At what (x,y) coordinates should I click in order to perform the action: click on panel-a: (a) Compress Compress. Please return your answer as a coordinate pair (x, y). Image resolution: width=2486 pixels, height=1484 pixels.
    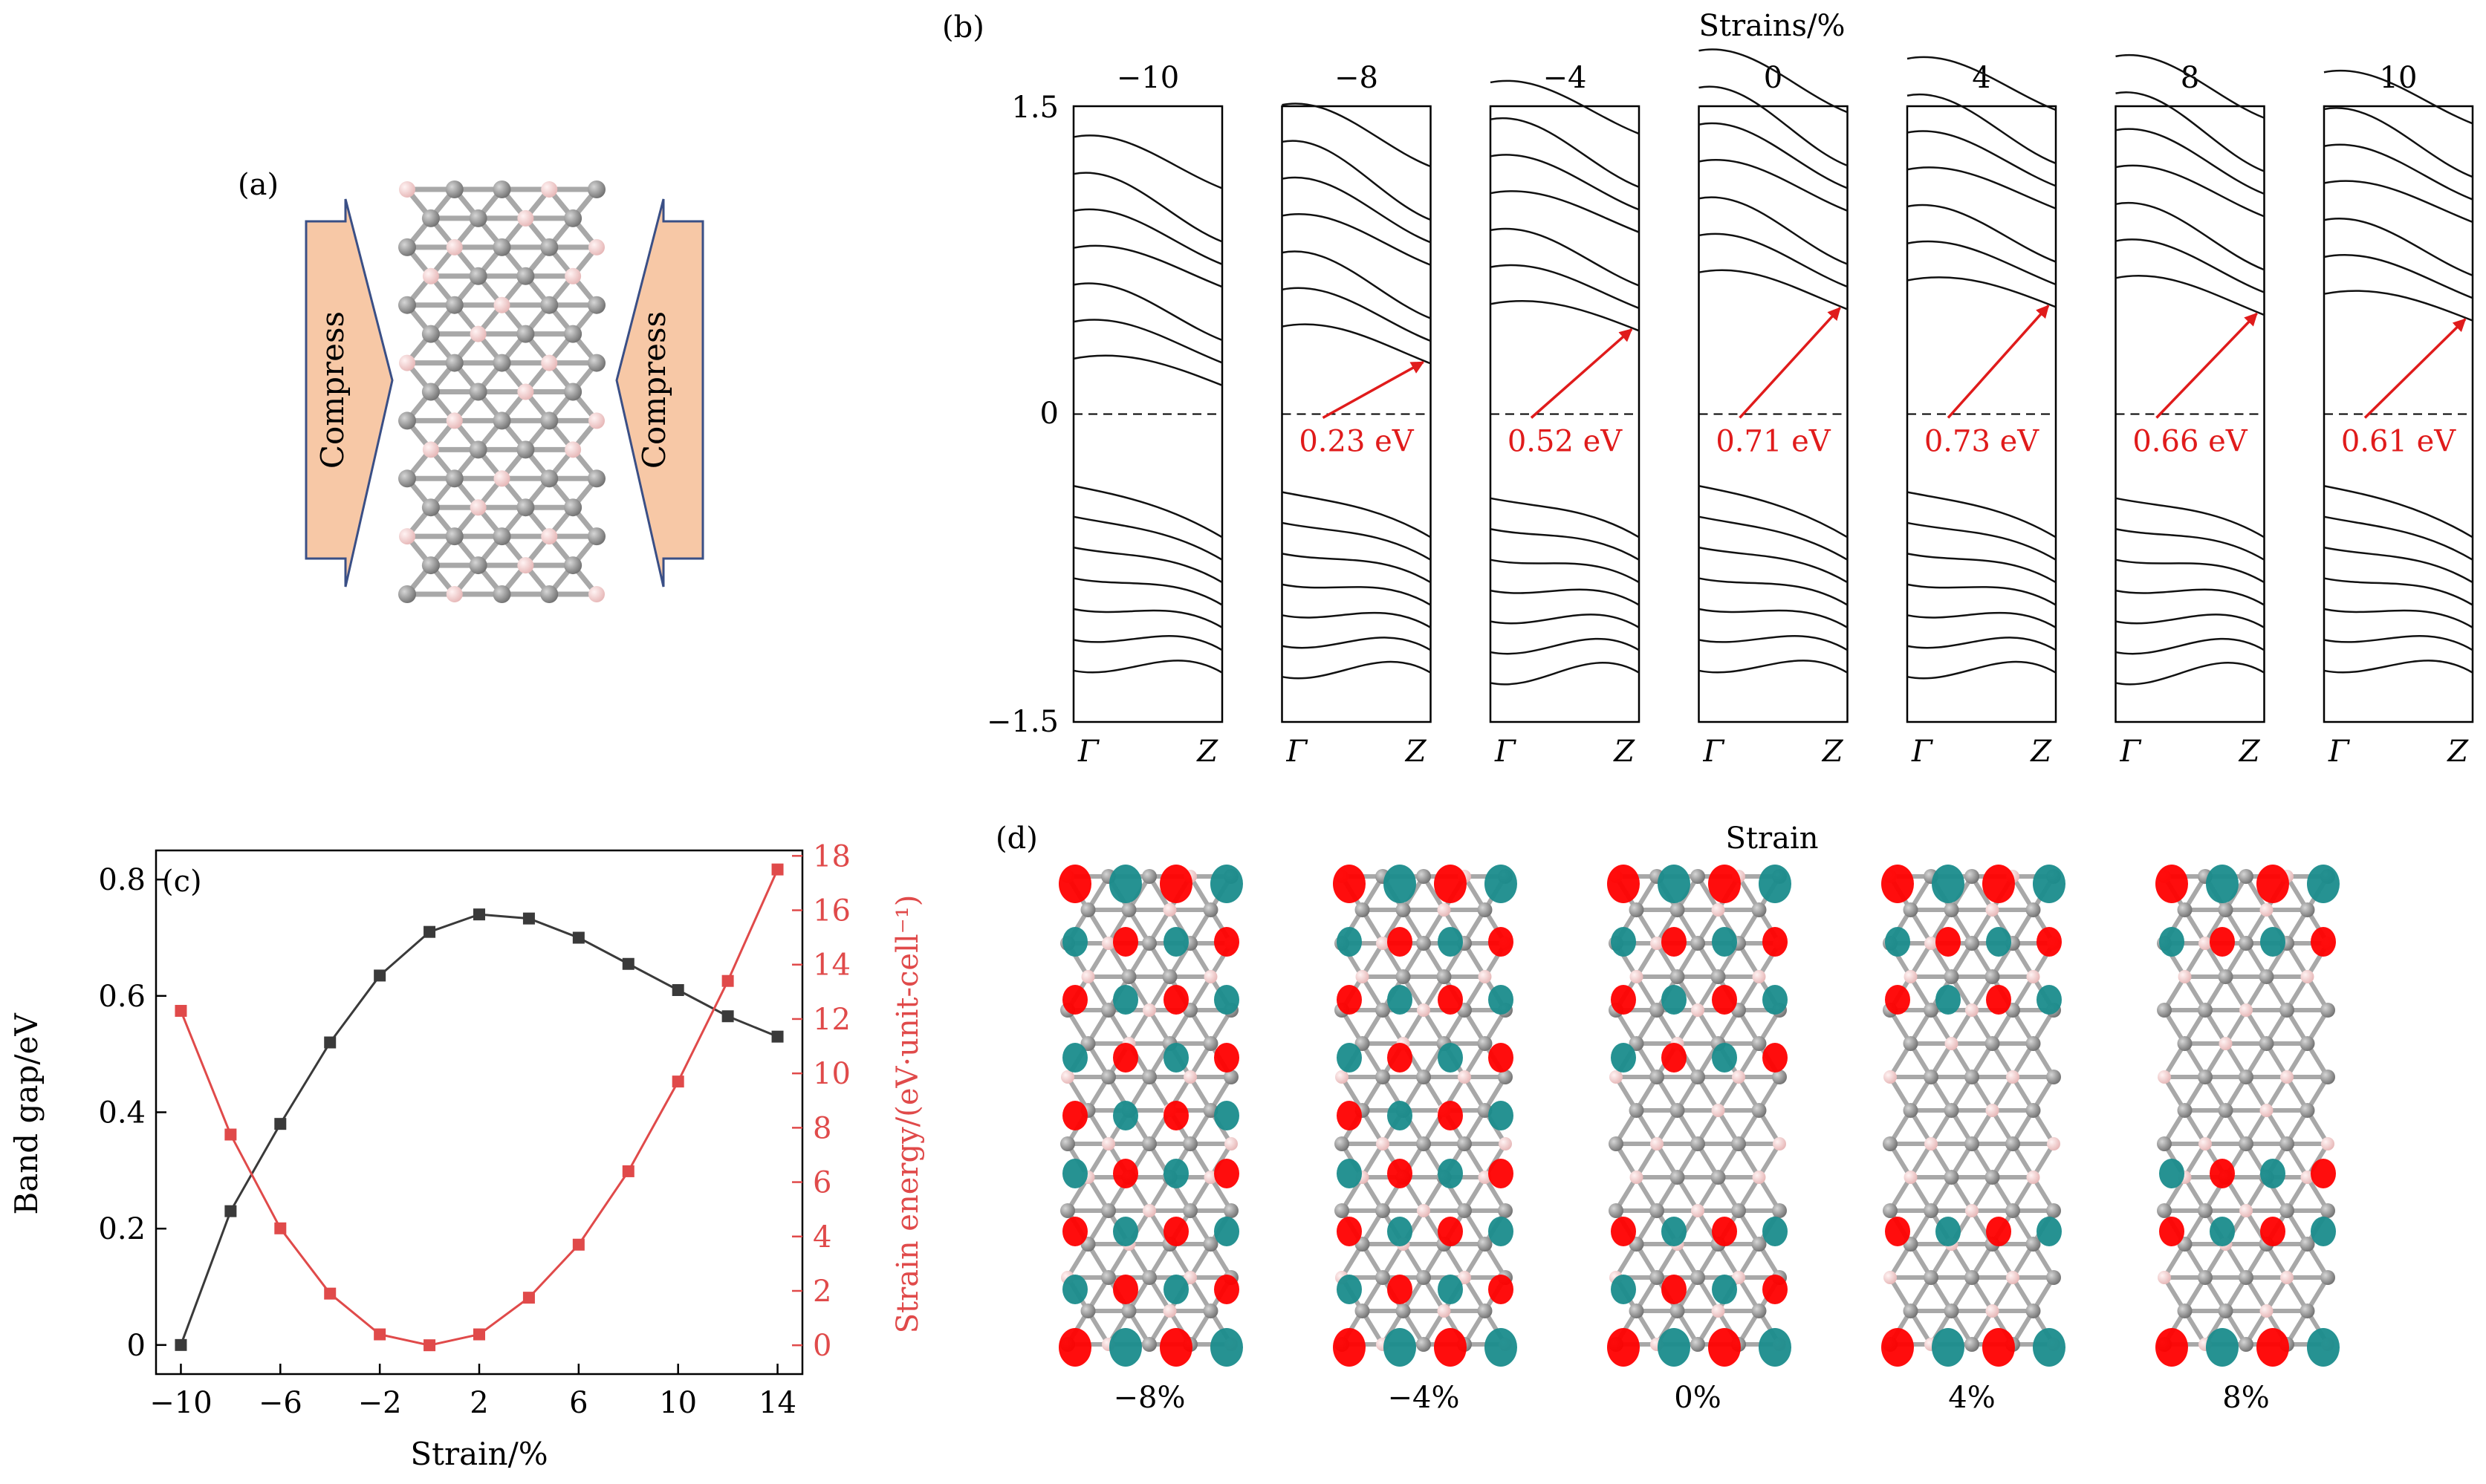
    Looking at the image, I should click on (471, 386).